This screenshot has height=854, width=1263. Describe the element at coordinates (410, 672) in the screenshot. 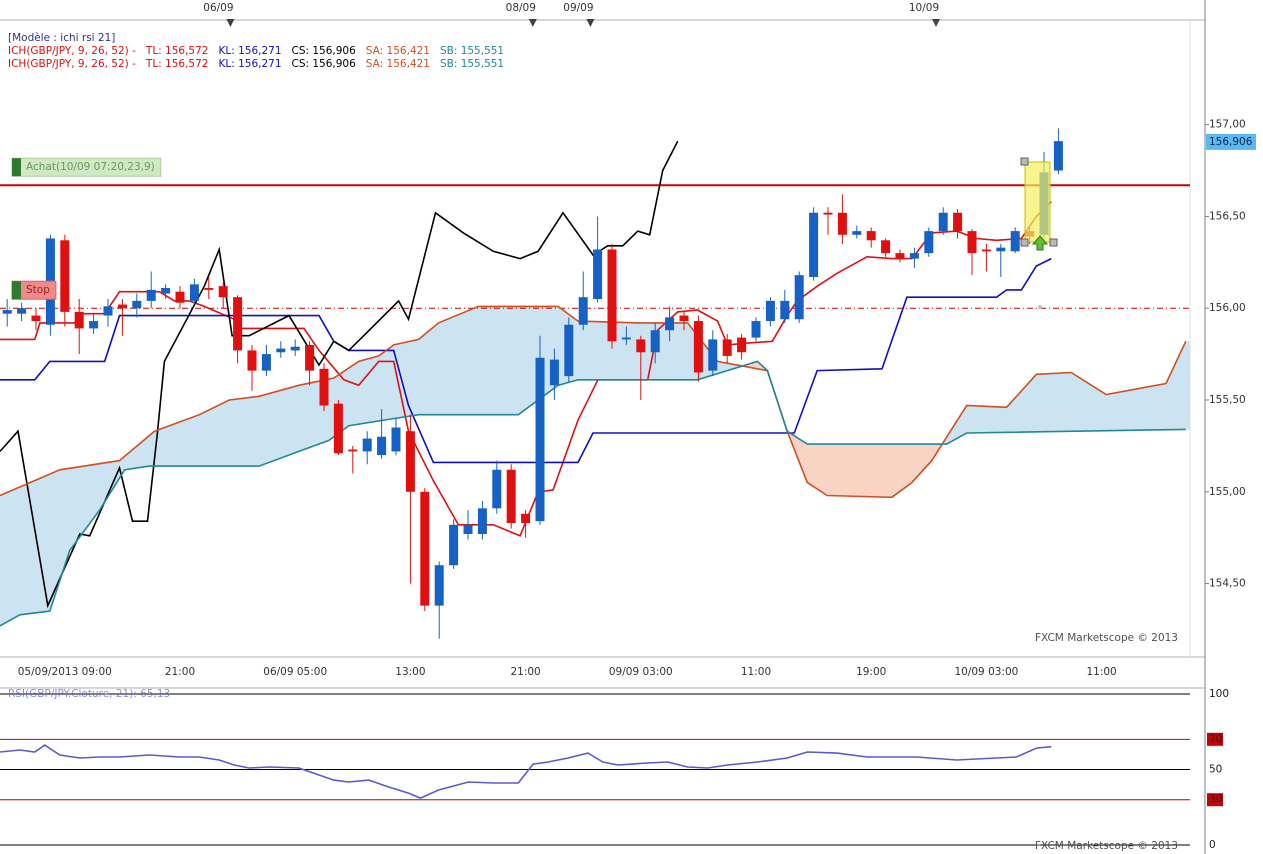

I see `x-tick-label: 13:00` at that location.